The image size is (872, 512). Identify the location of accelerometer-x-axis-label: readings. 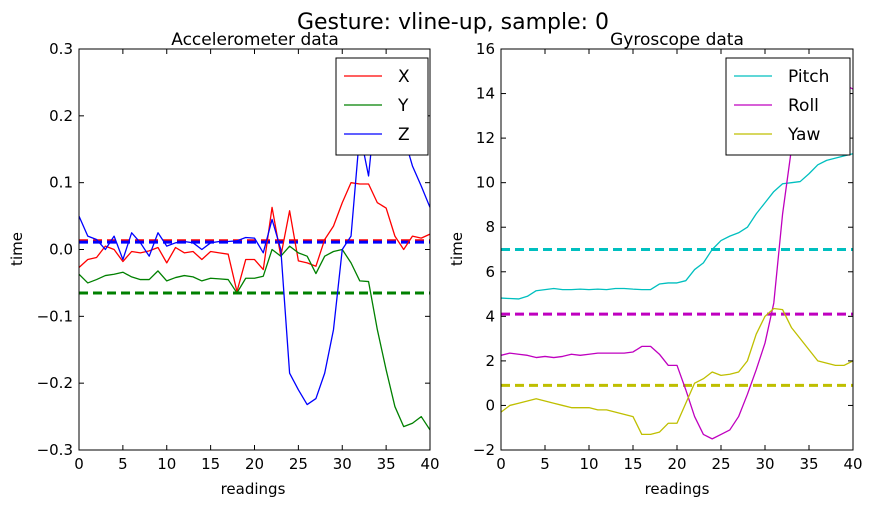
(253, 489).